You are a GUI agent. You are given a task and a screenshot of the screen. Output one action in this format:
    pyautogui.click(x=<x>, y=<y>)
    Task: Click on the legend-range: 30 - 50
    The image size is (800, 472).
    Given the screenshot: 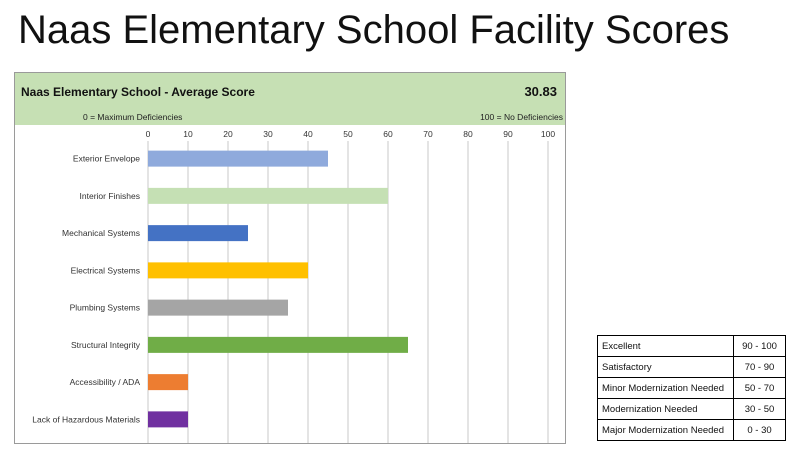 What is the action you would take?
    pyautogui.click(x=759, y=409)
    